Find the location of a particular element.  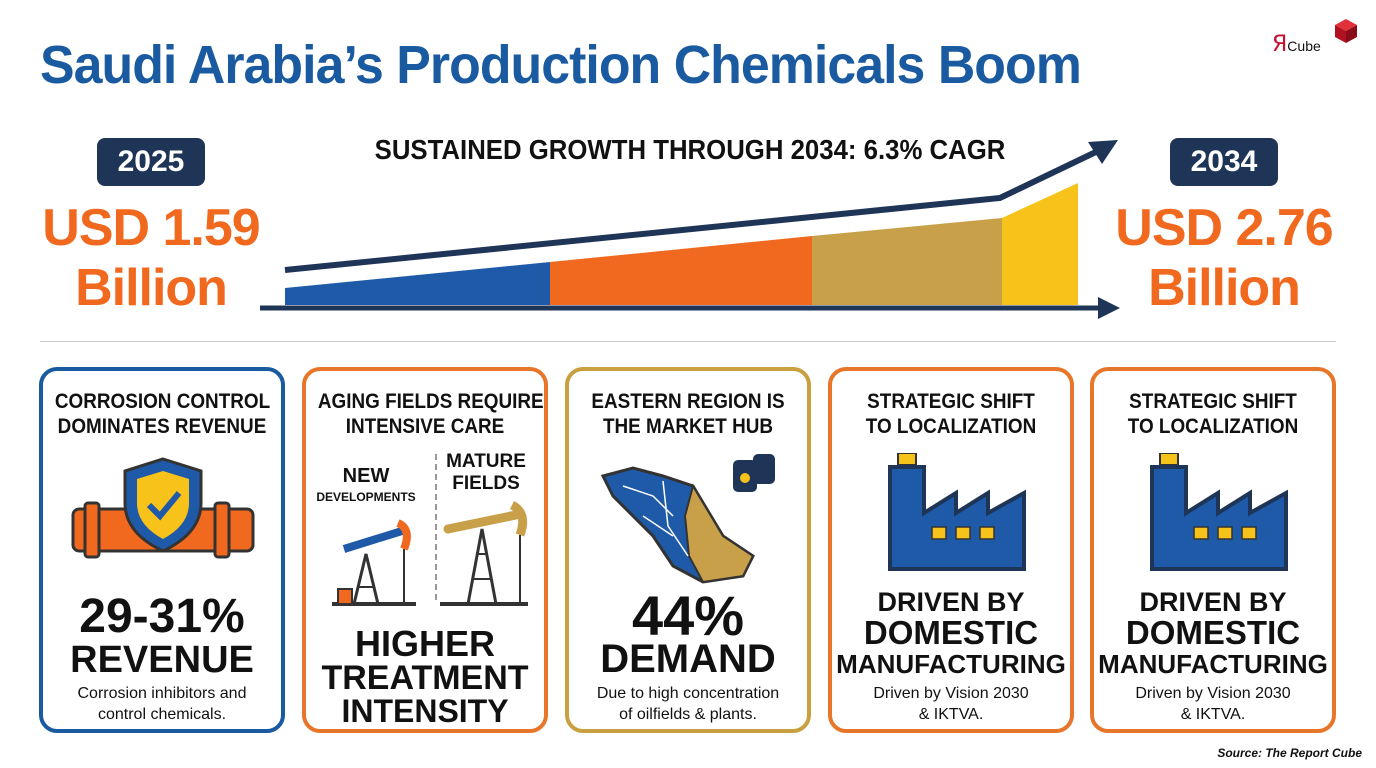

end-unit: Billion is located at coordinates (1224, 288).